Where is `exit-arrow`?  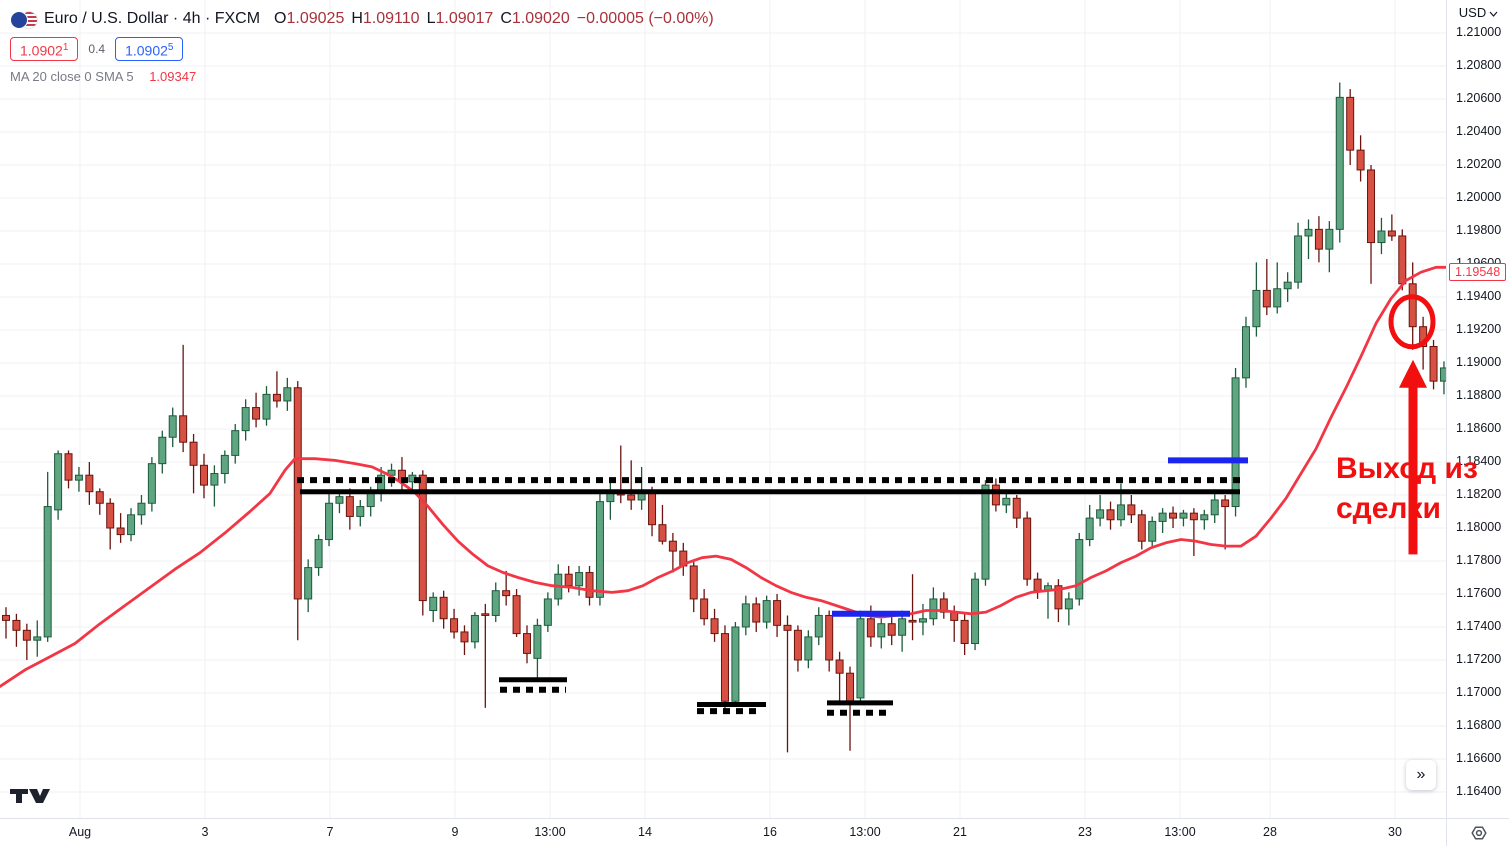 exit-arrow is located at coordinates (1413, 457).